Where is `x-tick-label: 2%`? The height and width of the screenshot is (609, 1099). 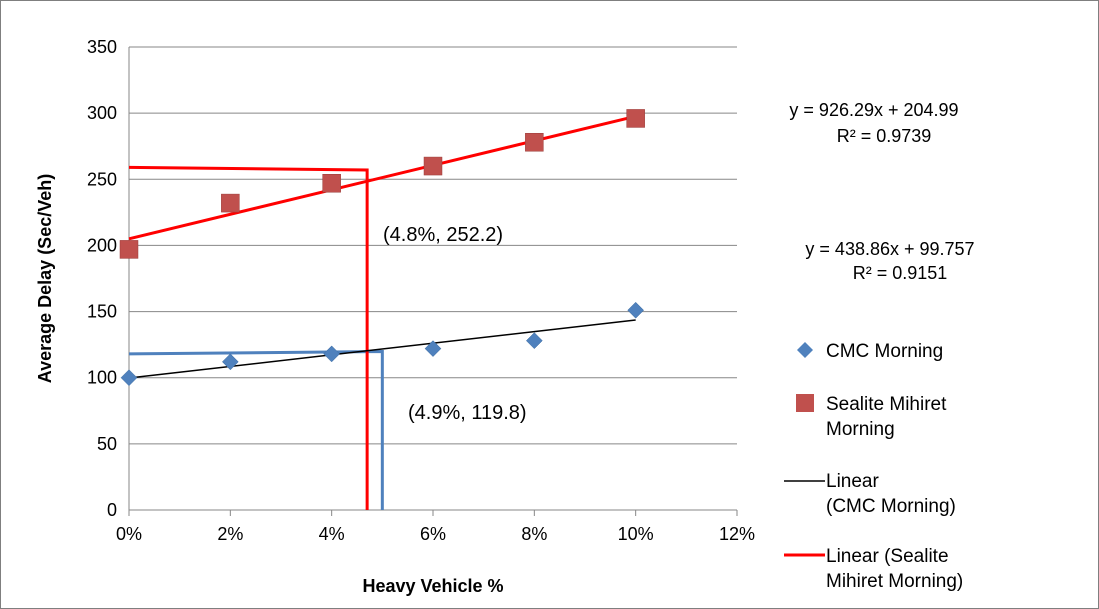 x-tick-label: 2% is located at coordinates (230, 534).